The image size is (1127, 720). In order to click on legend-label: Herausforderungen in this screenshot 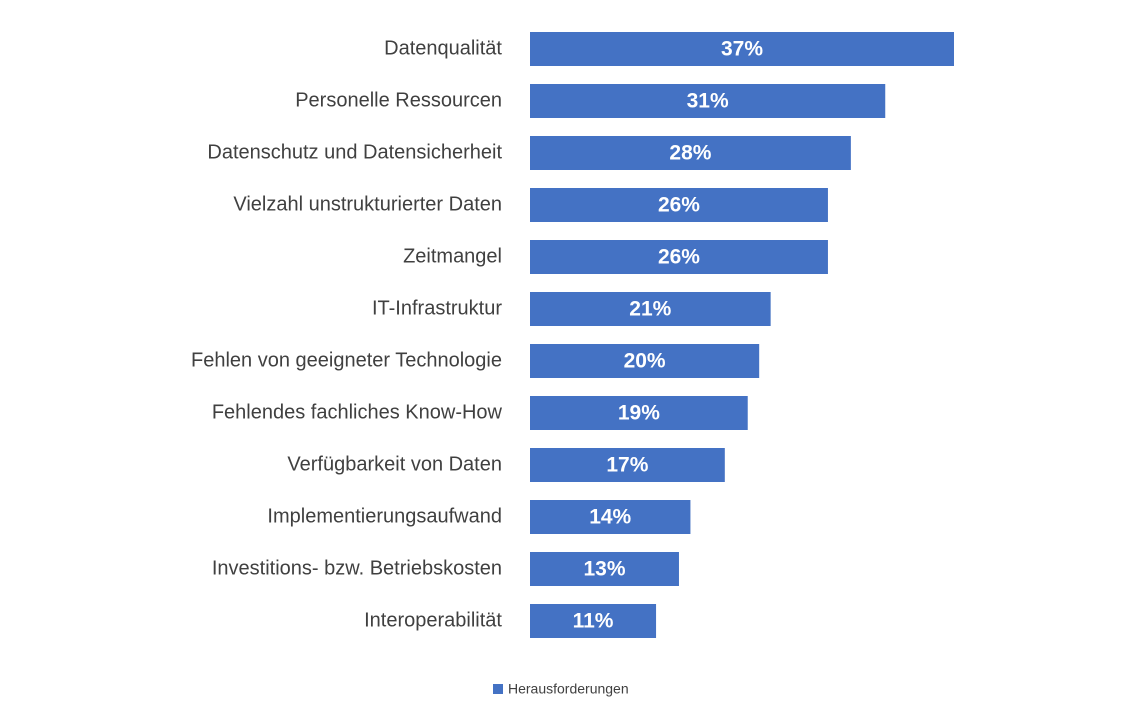, I will do `click(568, 689)`.